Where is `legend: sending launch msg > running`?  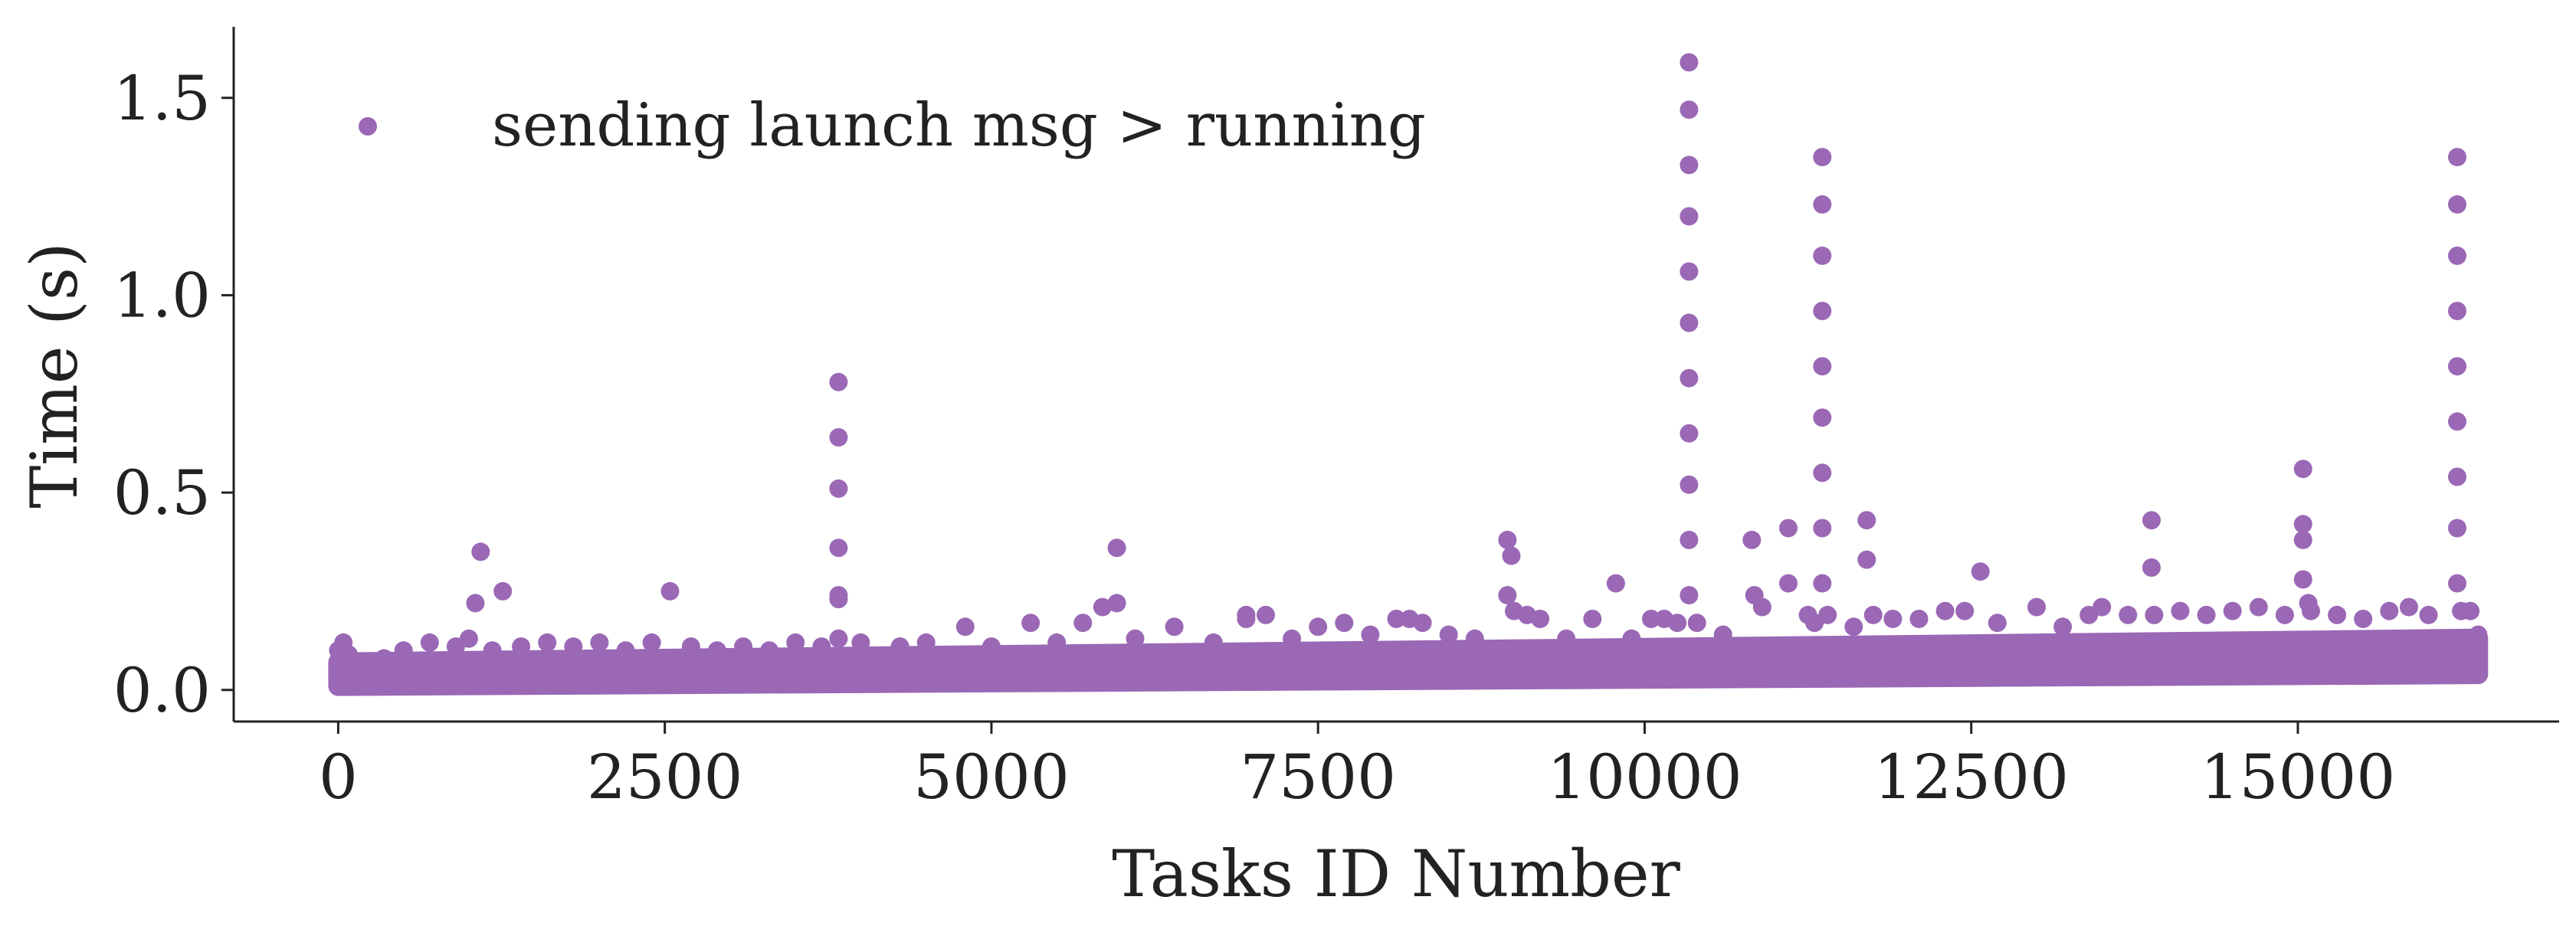
legend: sending launch msg > running is located at coordinates (893, 125).